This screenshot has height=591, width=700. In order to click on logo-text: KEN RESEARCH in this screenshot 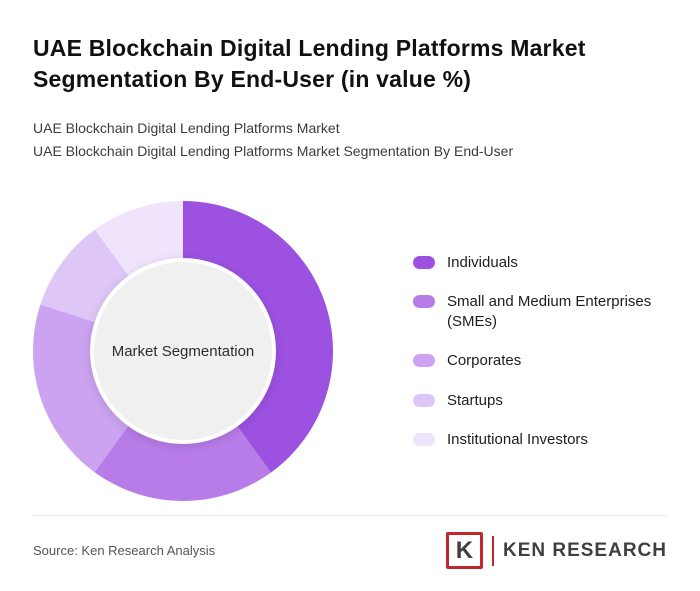, I will do `click(584, 550)`.